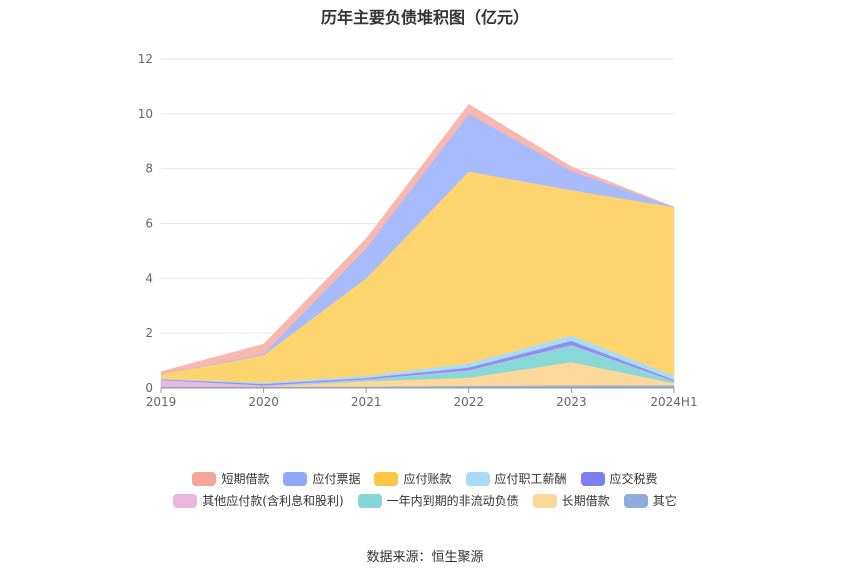  What do you see at coordinates (530, 479) in the screenshot?
I see `legend-label: 应付职工薪酬` at bounding box center [530, 479].